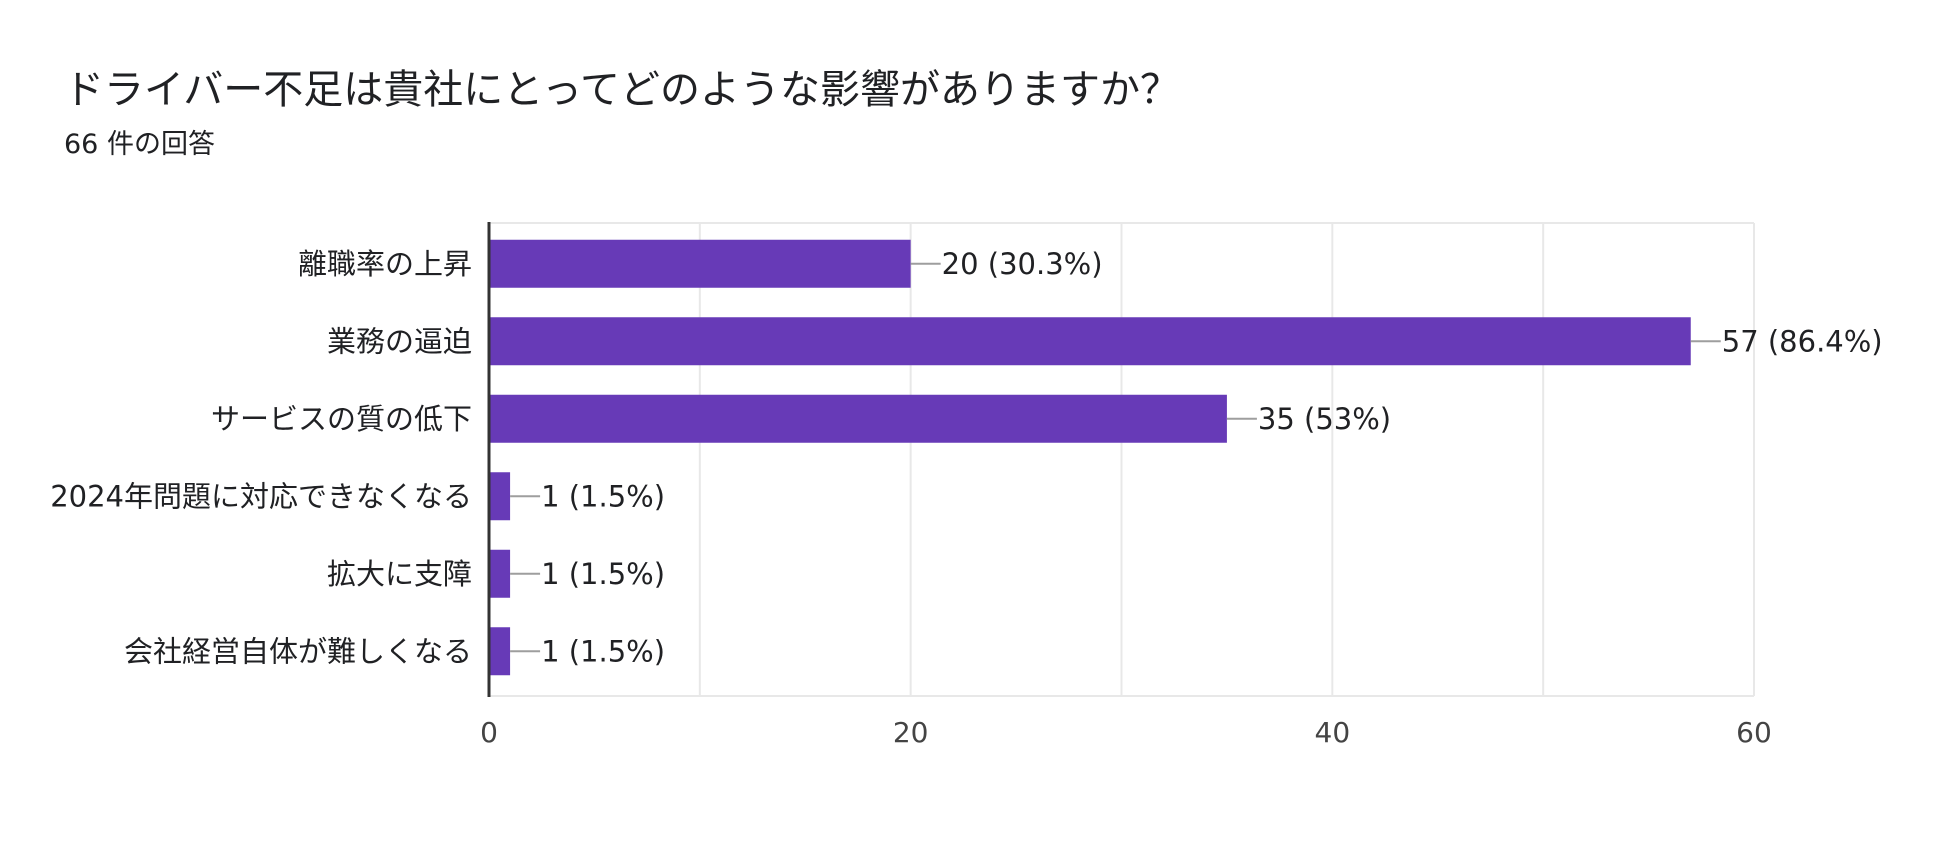 The width and height of the screenshot is (1950, 855). Describe the element at coordinates (1754, 732) in the screenshot. I see `x-tick-label: 60` at that location.